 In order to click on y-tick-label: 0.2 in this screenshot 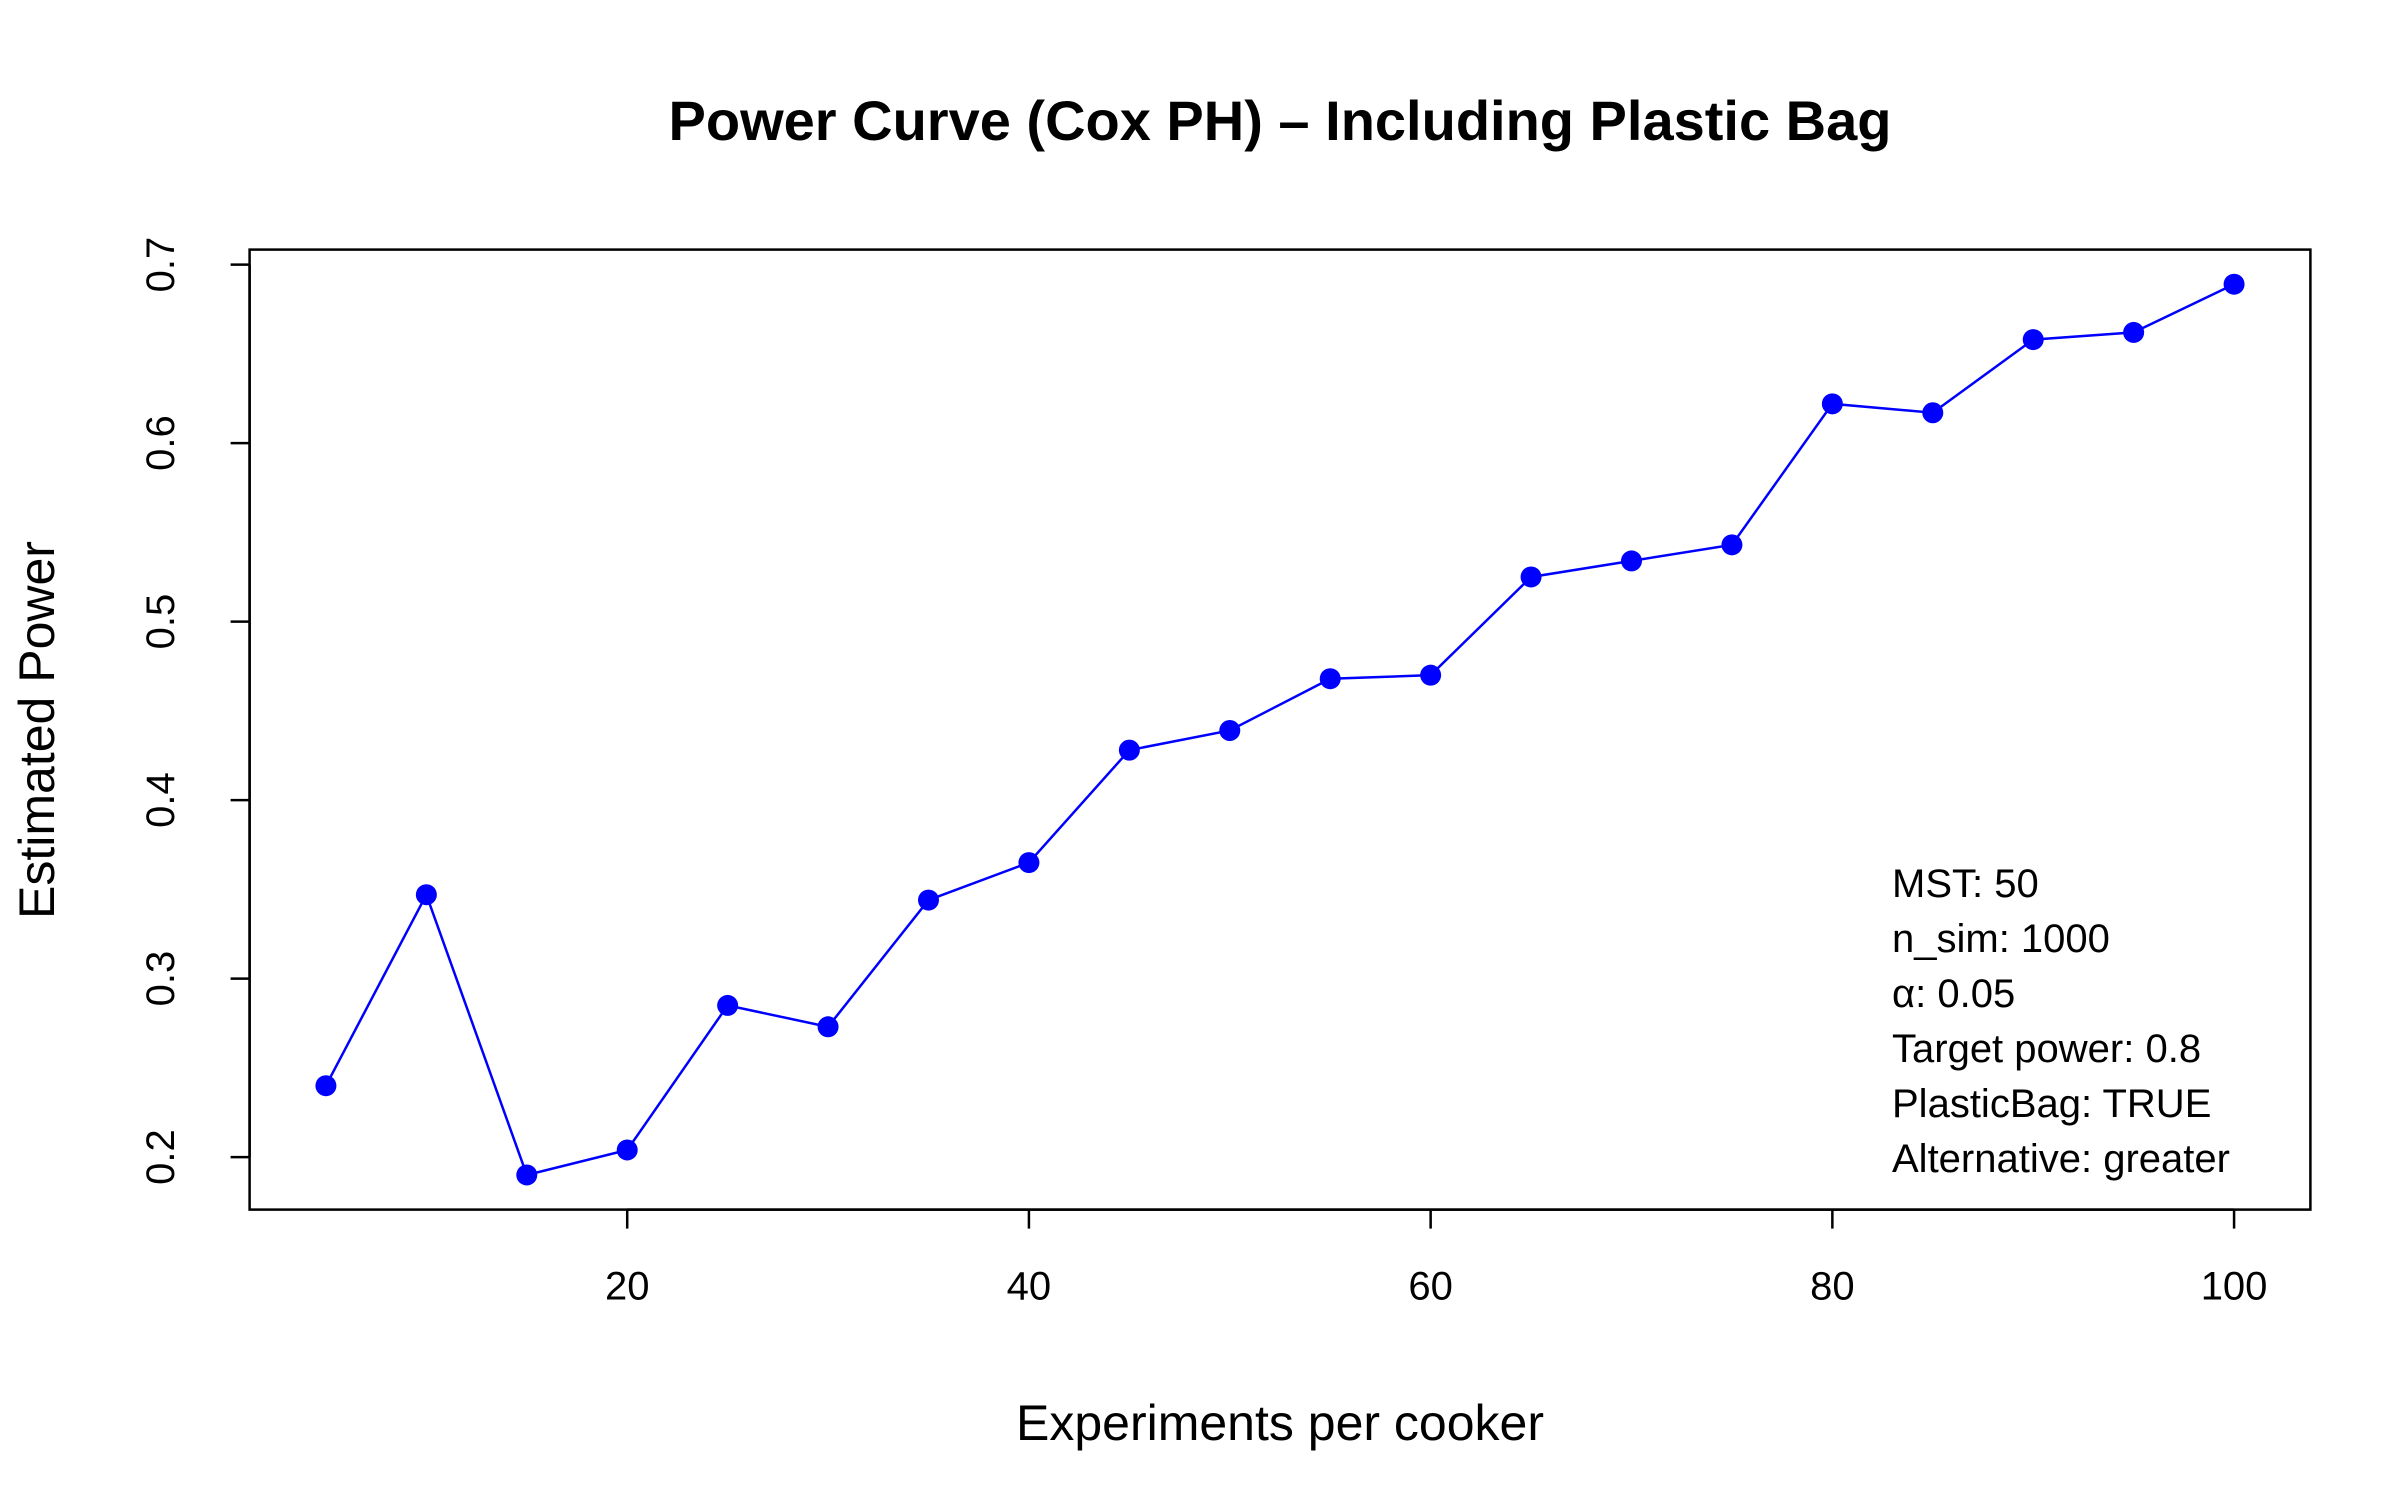, I will do `click(161, 1157)`.